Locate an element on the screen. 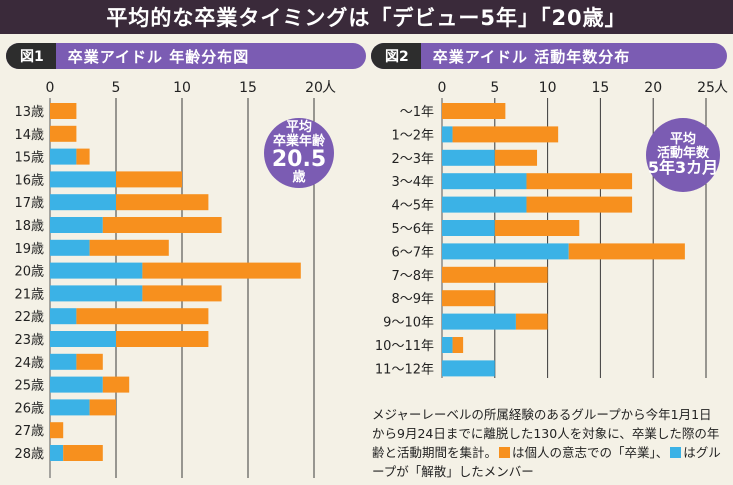  chart1-category-label: 13歳 is located at coordinates (29, 112).